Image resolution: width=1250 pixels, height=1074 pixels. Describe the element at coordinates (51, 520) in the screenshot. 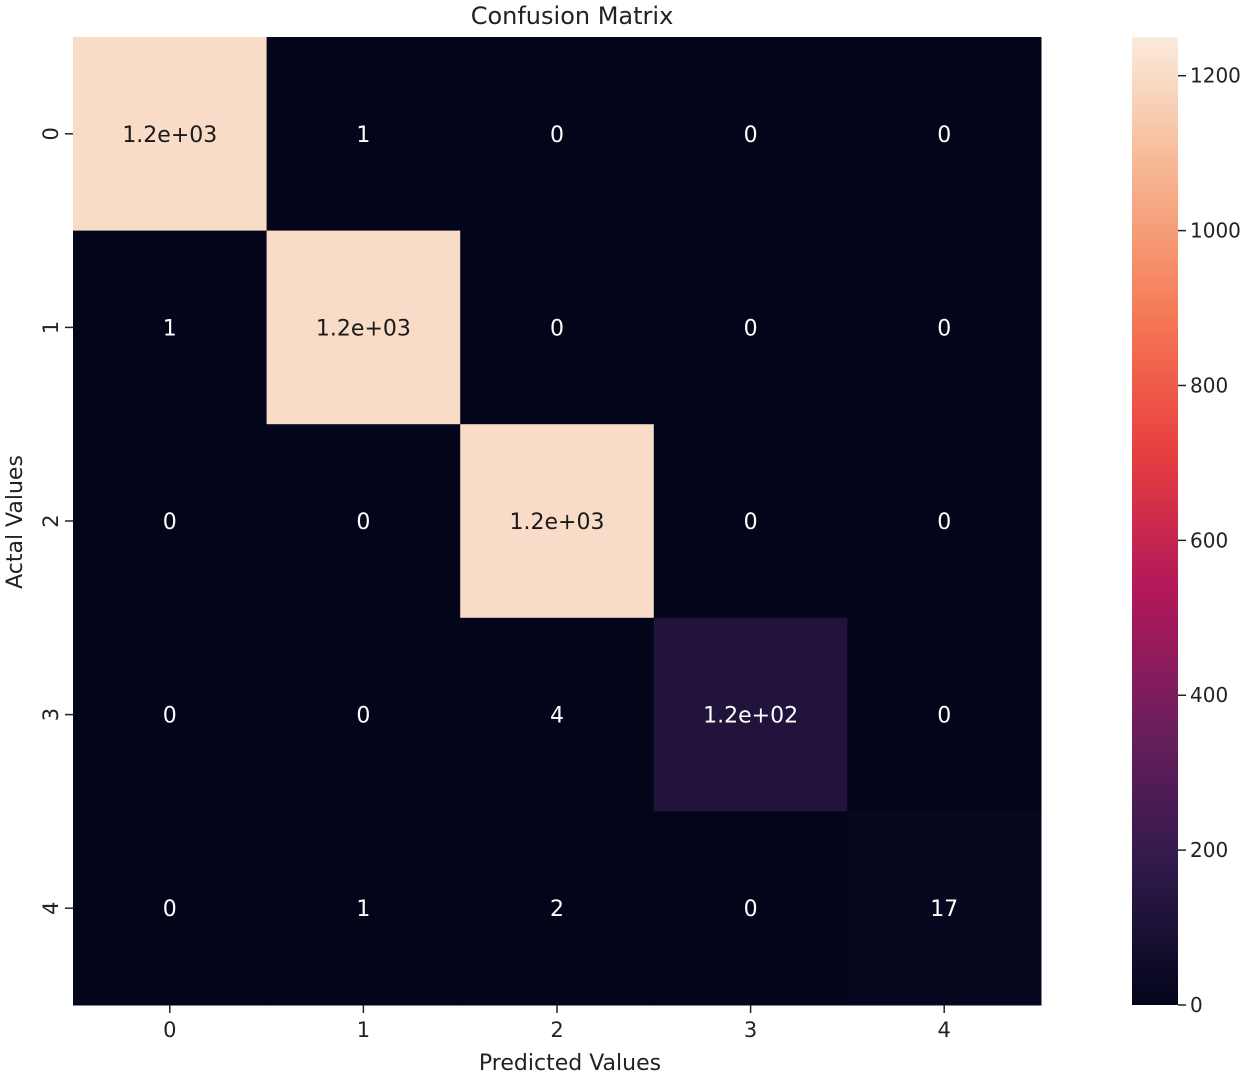

I see `y-tick-label-2: 2` at that location.